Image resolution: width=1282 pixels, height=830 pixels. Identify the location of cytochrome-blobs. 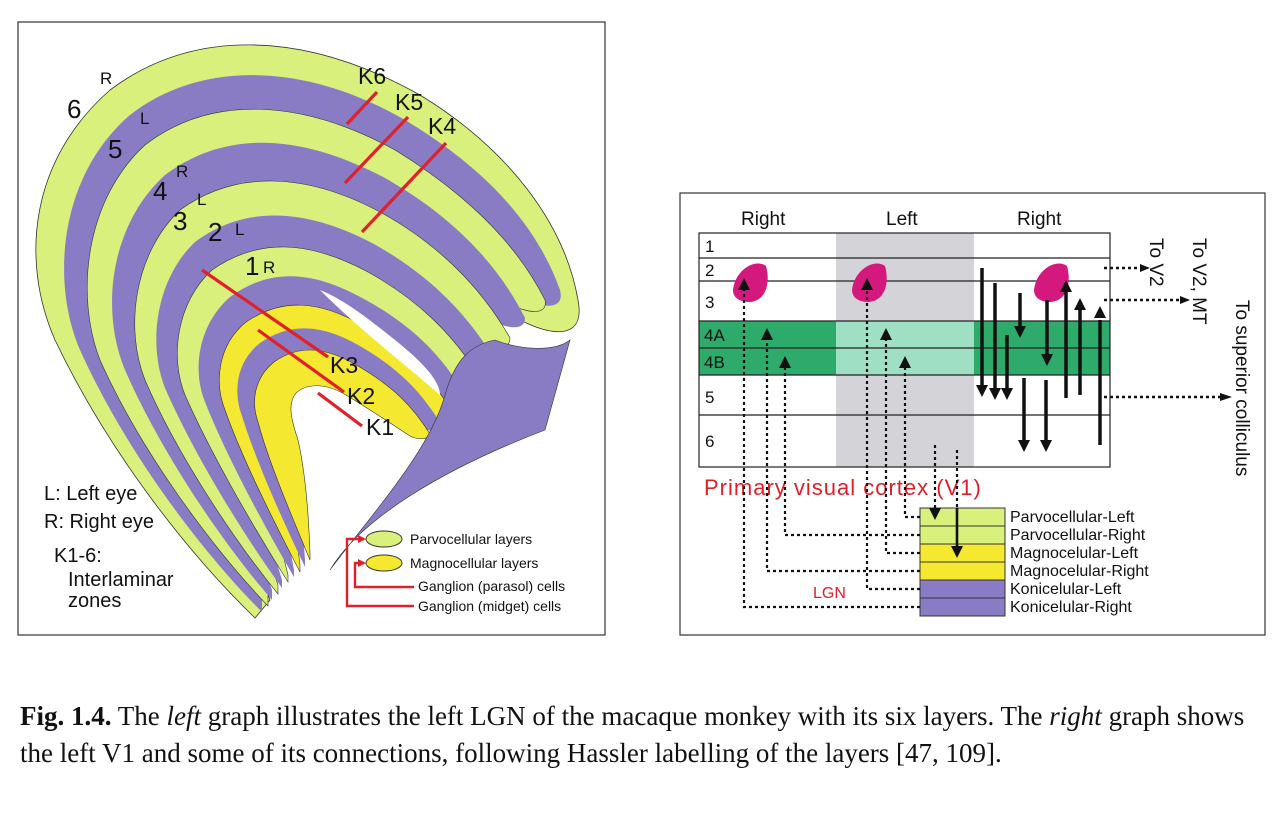
(901, 282).